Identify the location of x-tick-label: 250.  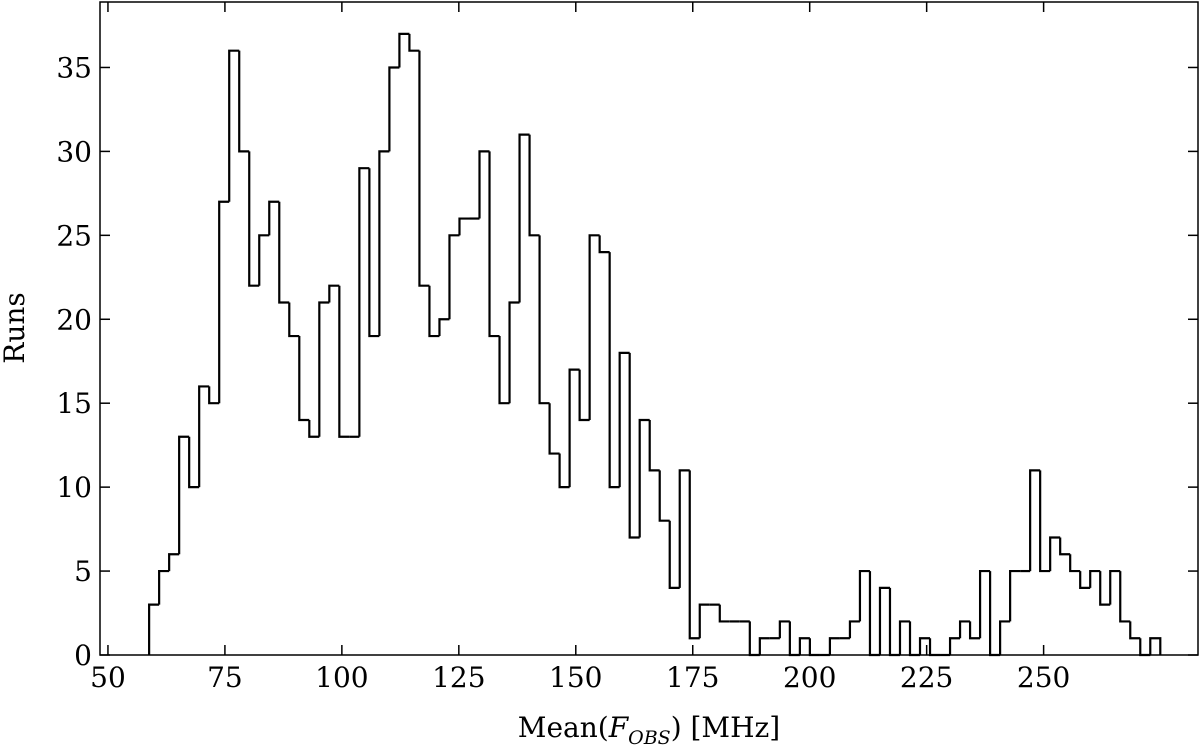
(1043, 677).